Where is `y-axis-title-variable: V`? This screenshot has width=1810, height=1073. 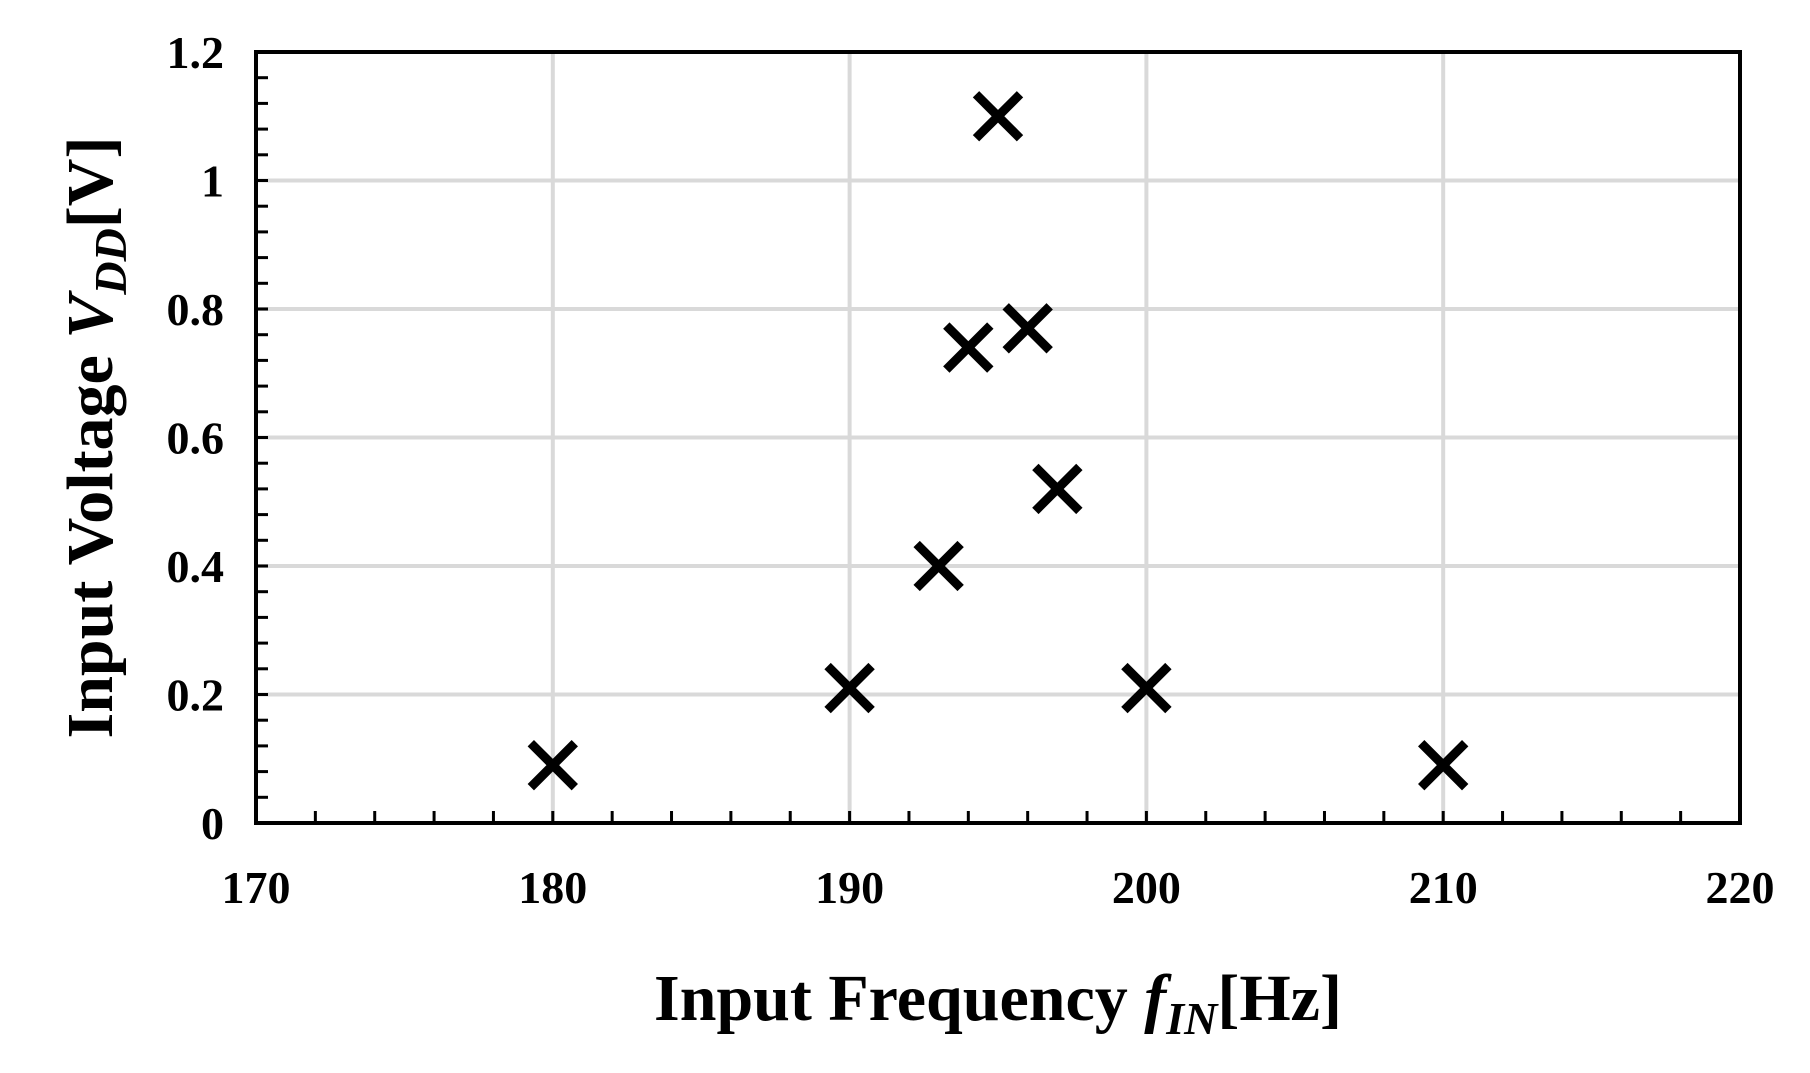 y-axis-title-variable: V is located at coordinates (90, 314).